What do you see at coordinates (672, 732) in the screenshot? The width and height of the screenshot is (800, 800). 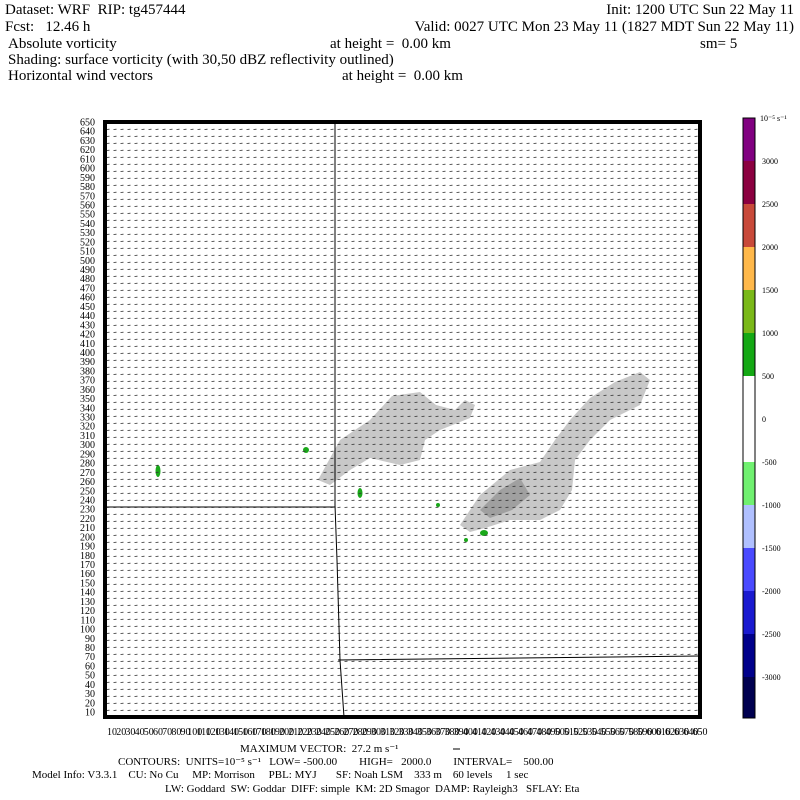 I see `x-tick-label: 620` at bounding box center [672, 732].